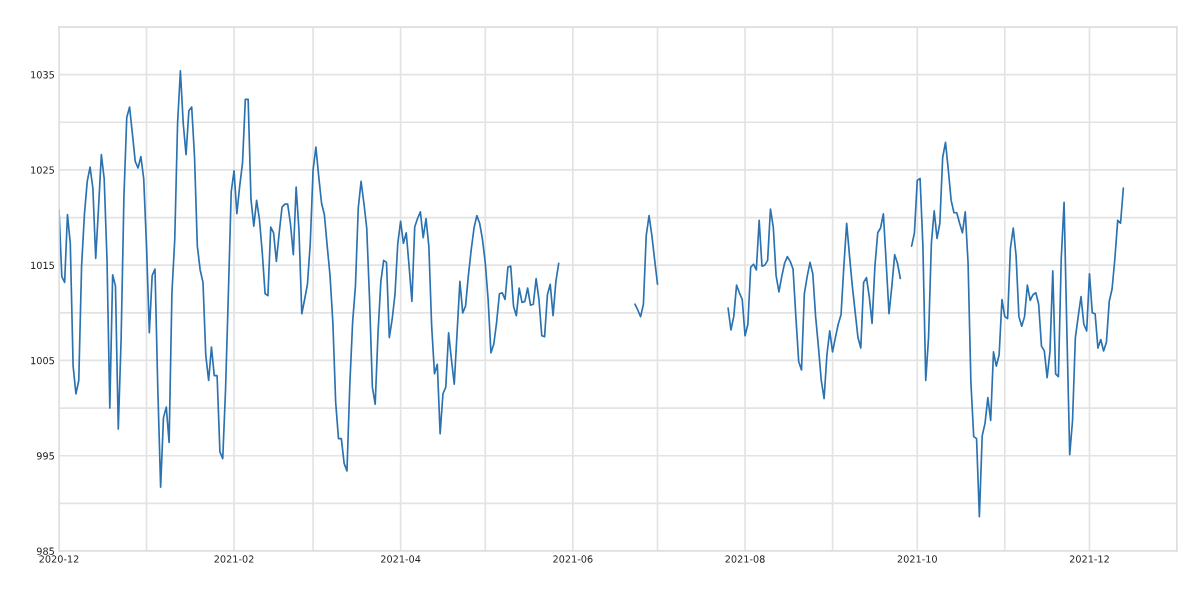  Describe the element at coordinates (42, 360) in the screenshot. I see `y-tick-label: 1005` at that location.